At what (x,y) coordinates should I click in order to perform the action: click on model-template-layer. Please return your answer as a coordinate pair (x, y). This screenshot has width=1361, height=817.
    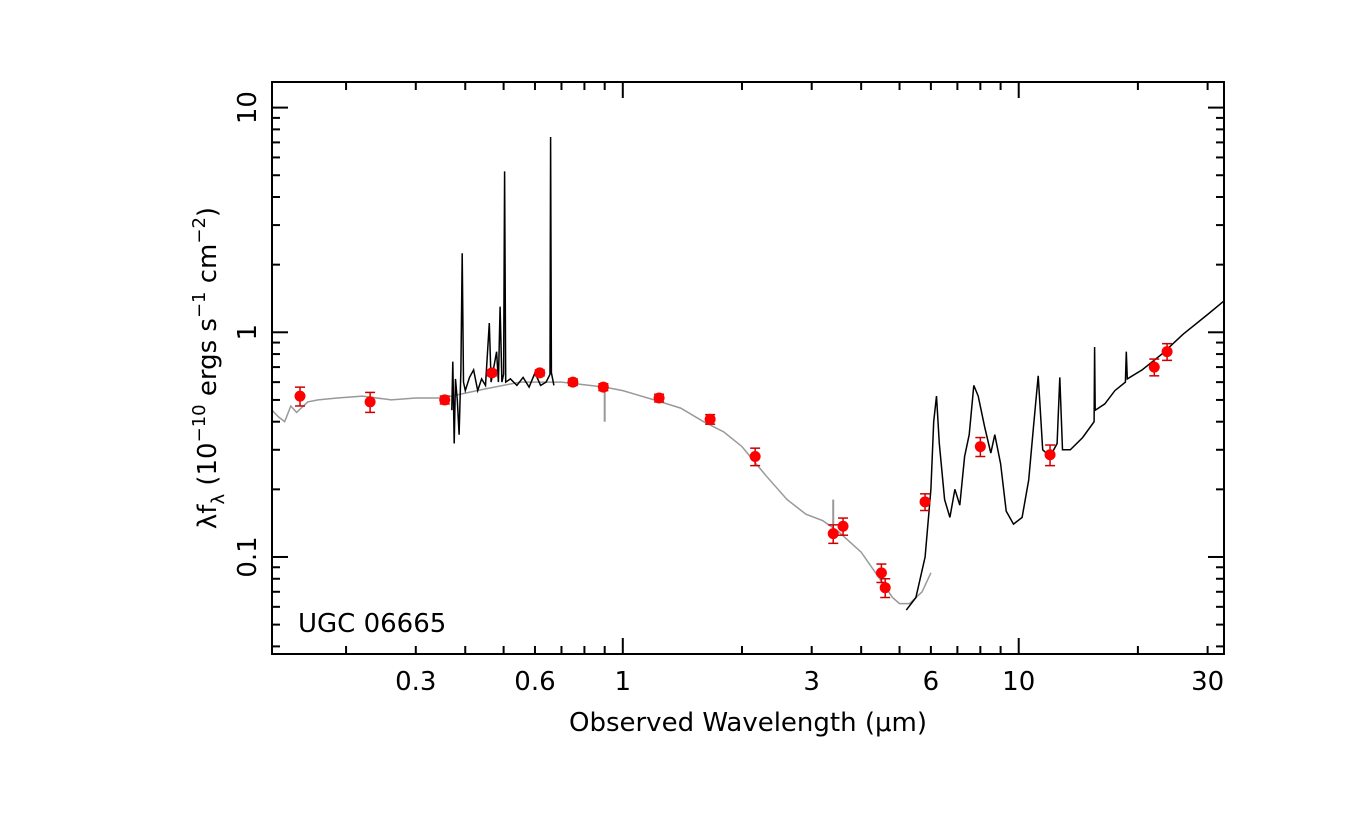
    Looking at the image, I should click on (601, 493).